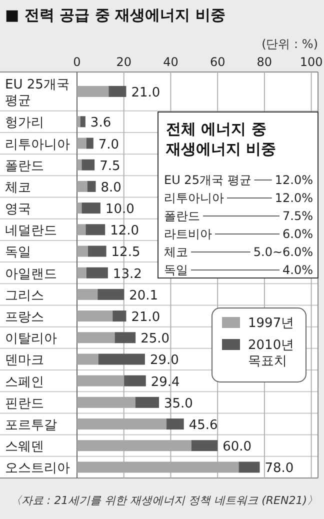 Image resolution: width=324 pixels, height=519 pixels. Describe the element at coordinates (31, 231) in the screenshot. I see `y-tick-label: 네덜란드` at that location.